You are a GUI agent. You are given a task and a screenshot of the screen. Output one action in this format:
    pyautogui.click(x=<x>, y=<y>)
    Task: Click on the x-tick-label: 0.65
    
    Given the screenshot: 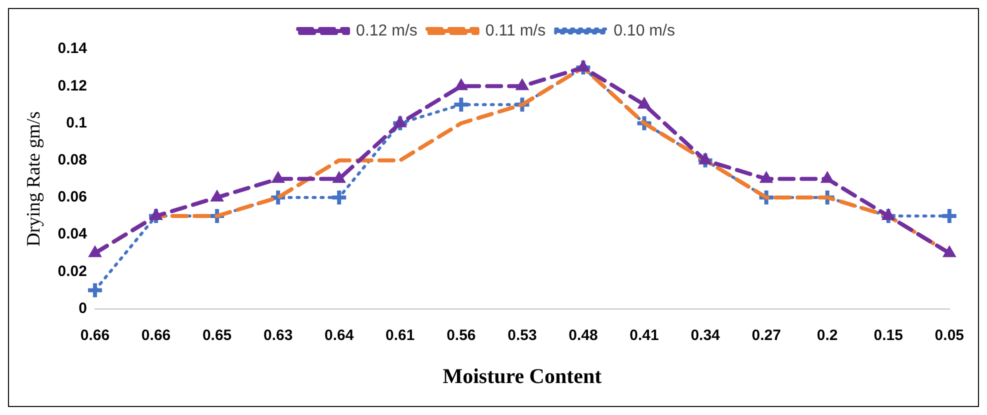 What is the action you would take?
    pyautogui.click(x=217, y=335)
    